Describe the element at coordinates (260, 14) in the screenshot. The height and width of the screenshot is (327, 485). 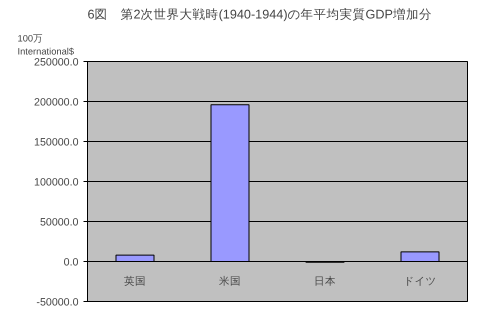
I see `chart-title: 6図 第2次世界大戦時(1940-1944)の年平均実質GDP増加分` at that location.